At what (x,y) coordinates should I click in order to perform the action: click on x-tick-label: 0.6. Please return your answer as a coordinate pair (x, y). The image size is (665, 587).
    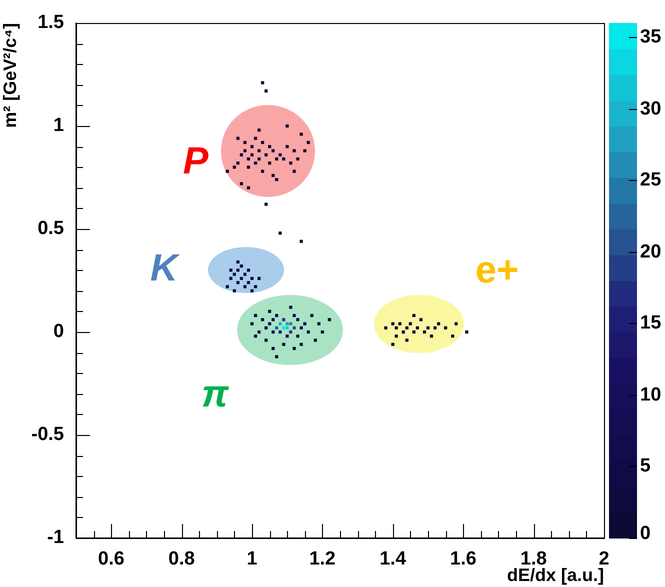
    Looking at the image, I should click on (111, 559).